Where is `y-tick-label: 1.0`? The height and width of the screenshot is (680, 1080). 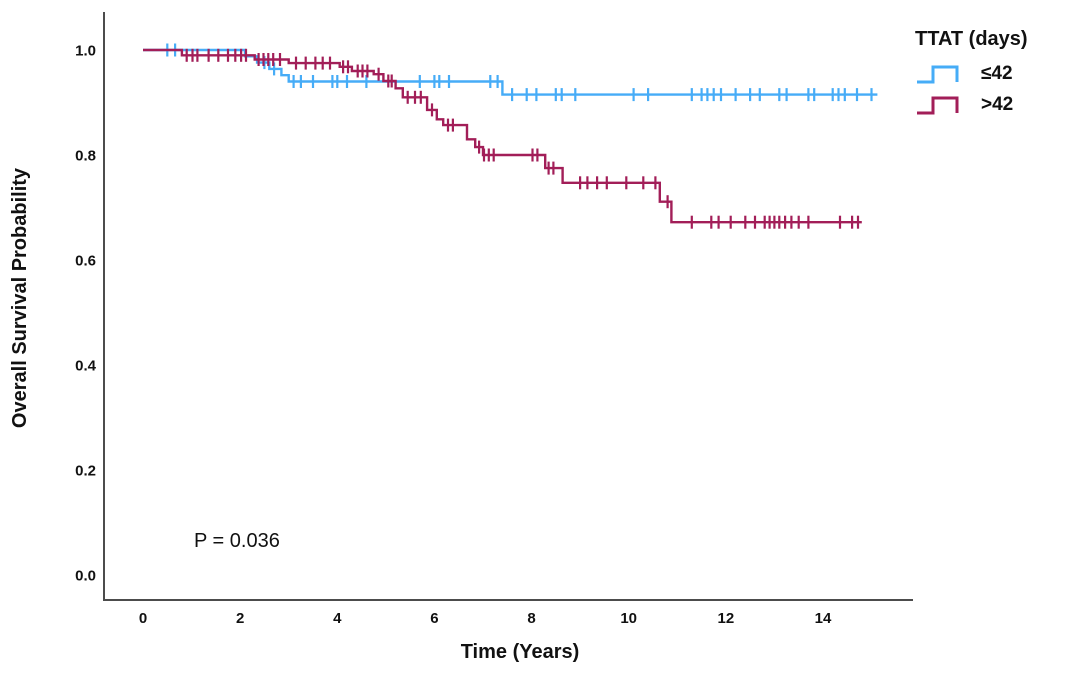 y-tick-label: 1.0 is located at coordinates (85, 51).